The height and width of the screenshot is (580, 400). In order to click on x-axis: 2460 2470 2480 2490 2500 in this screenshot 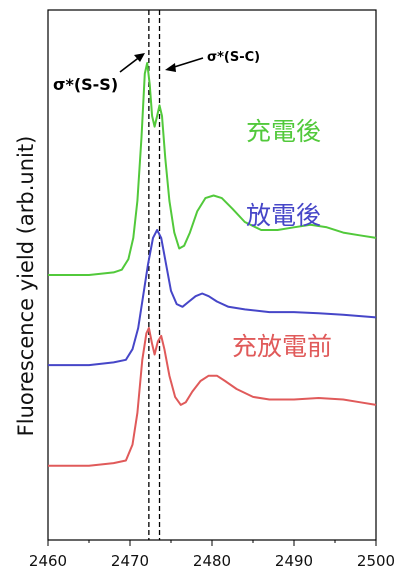, I will do `click(212, 555)`.